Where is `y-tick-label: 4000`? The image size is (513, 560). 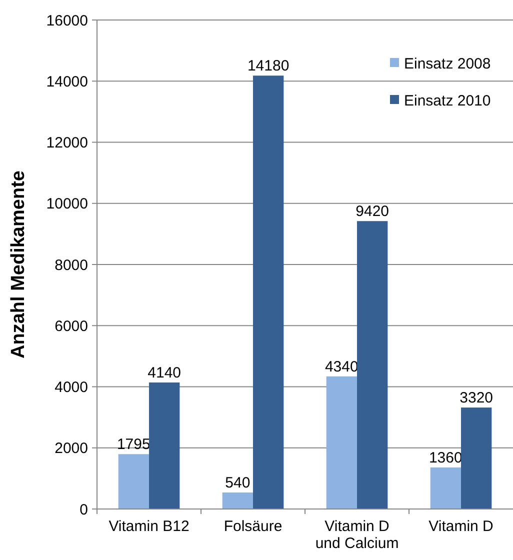 y-tick-label: 4000 is located at coordinates (71, 387).